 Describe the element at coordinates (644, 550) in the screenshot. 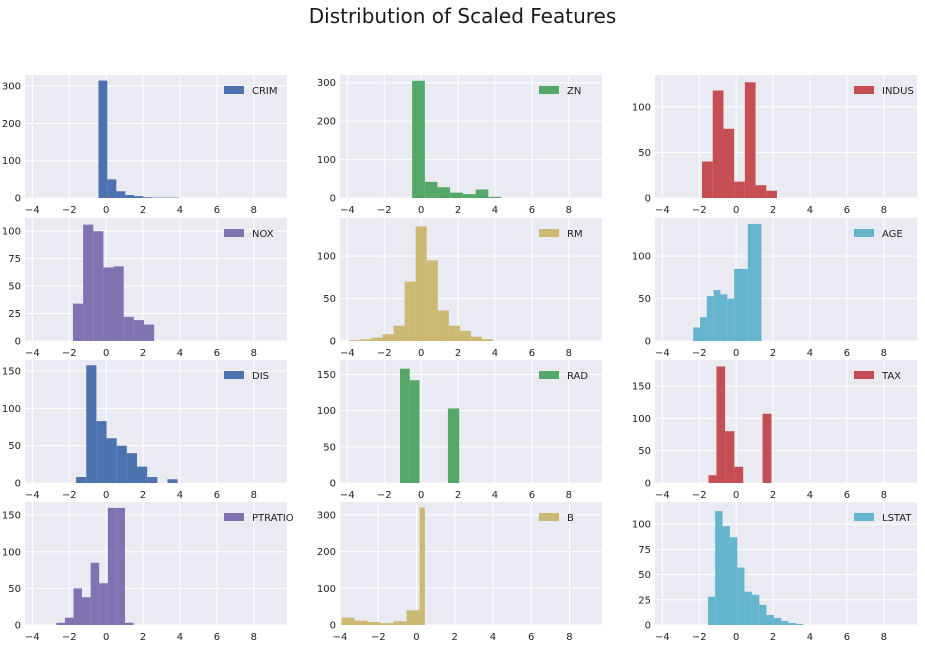

I see `y-tick-label: 75` at that location.